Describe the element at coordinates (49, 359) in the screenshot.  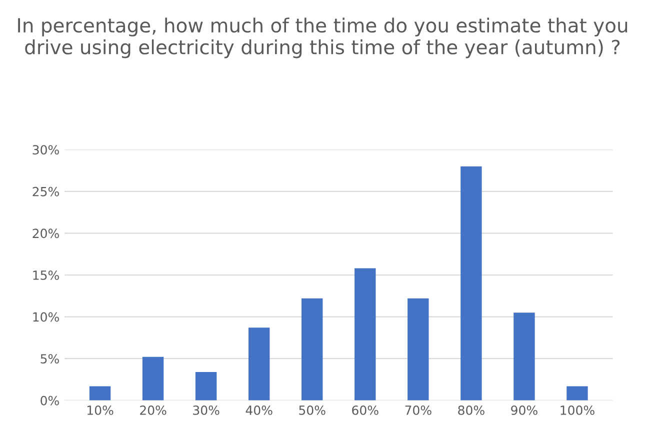
I see `y-tick-label: 5%` at that location.